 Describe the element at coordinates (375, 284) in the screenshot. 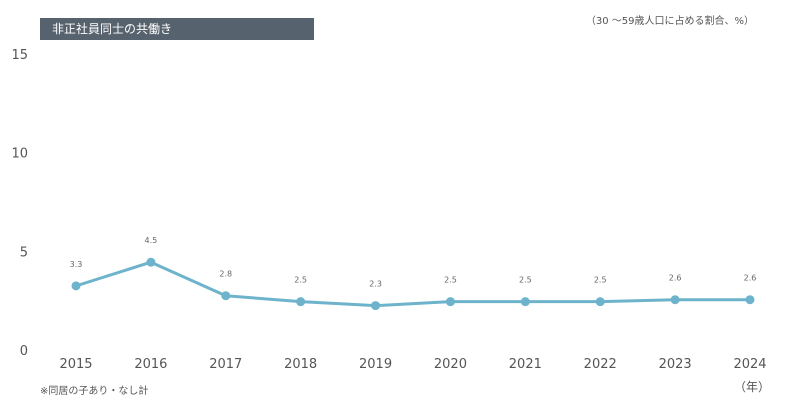

I see `data-label: 2.3` at that location.